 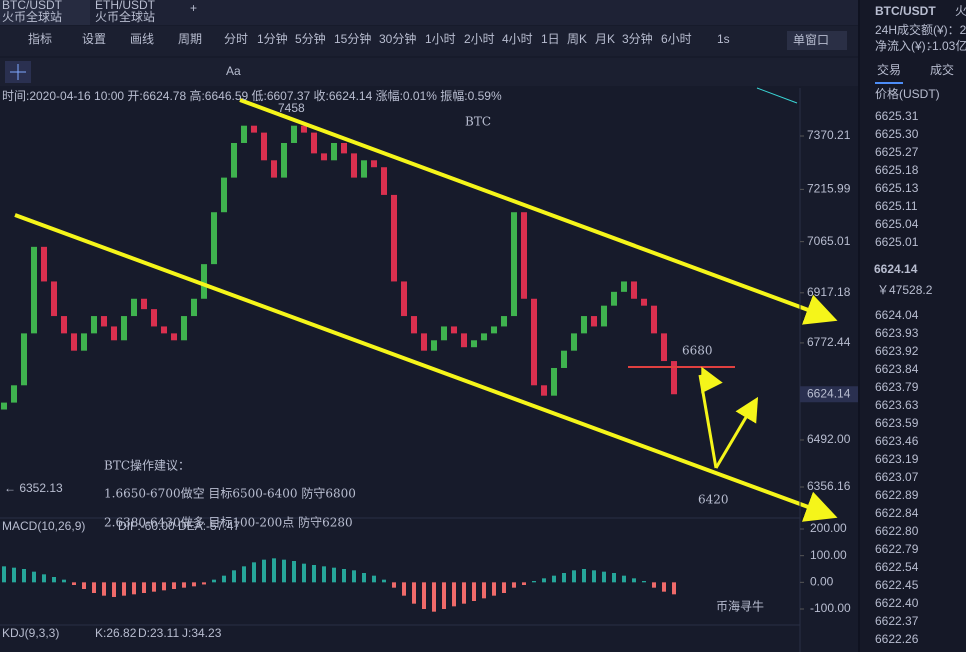 What do you see at coordinates (889, 69) in the screenshot?
I see `side-tab: 交易` at bounding box center [889, 69].